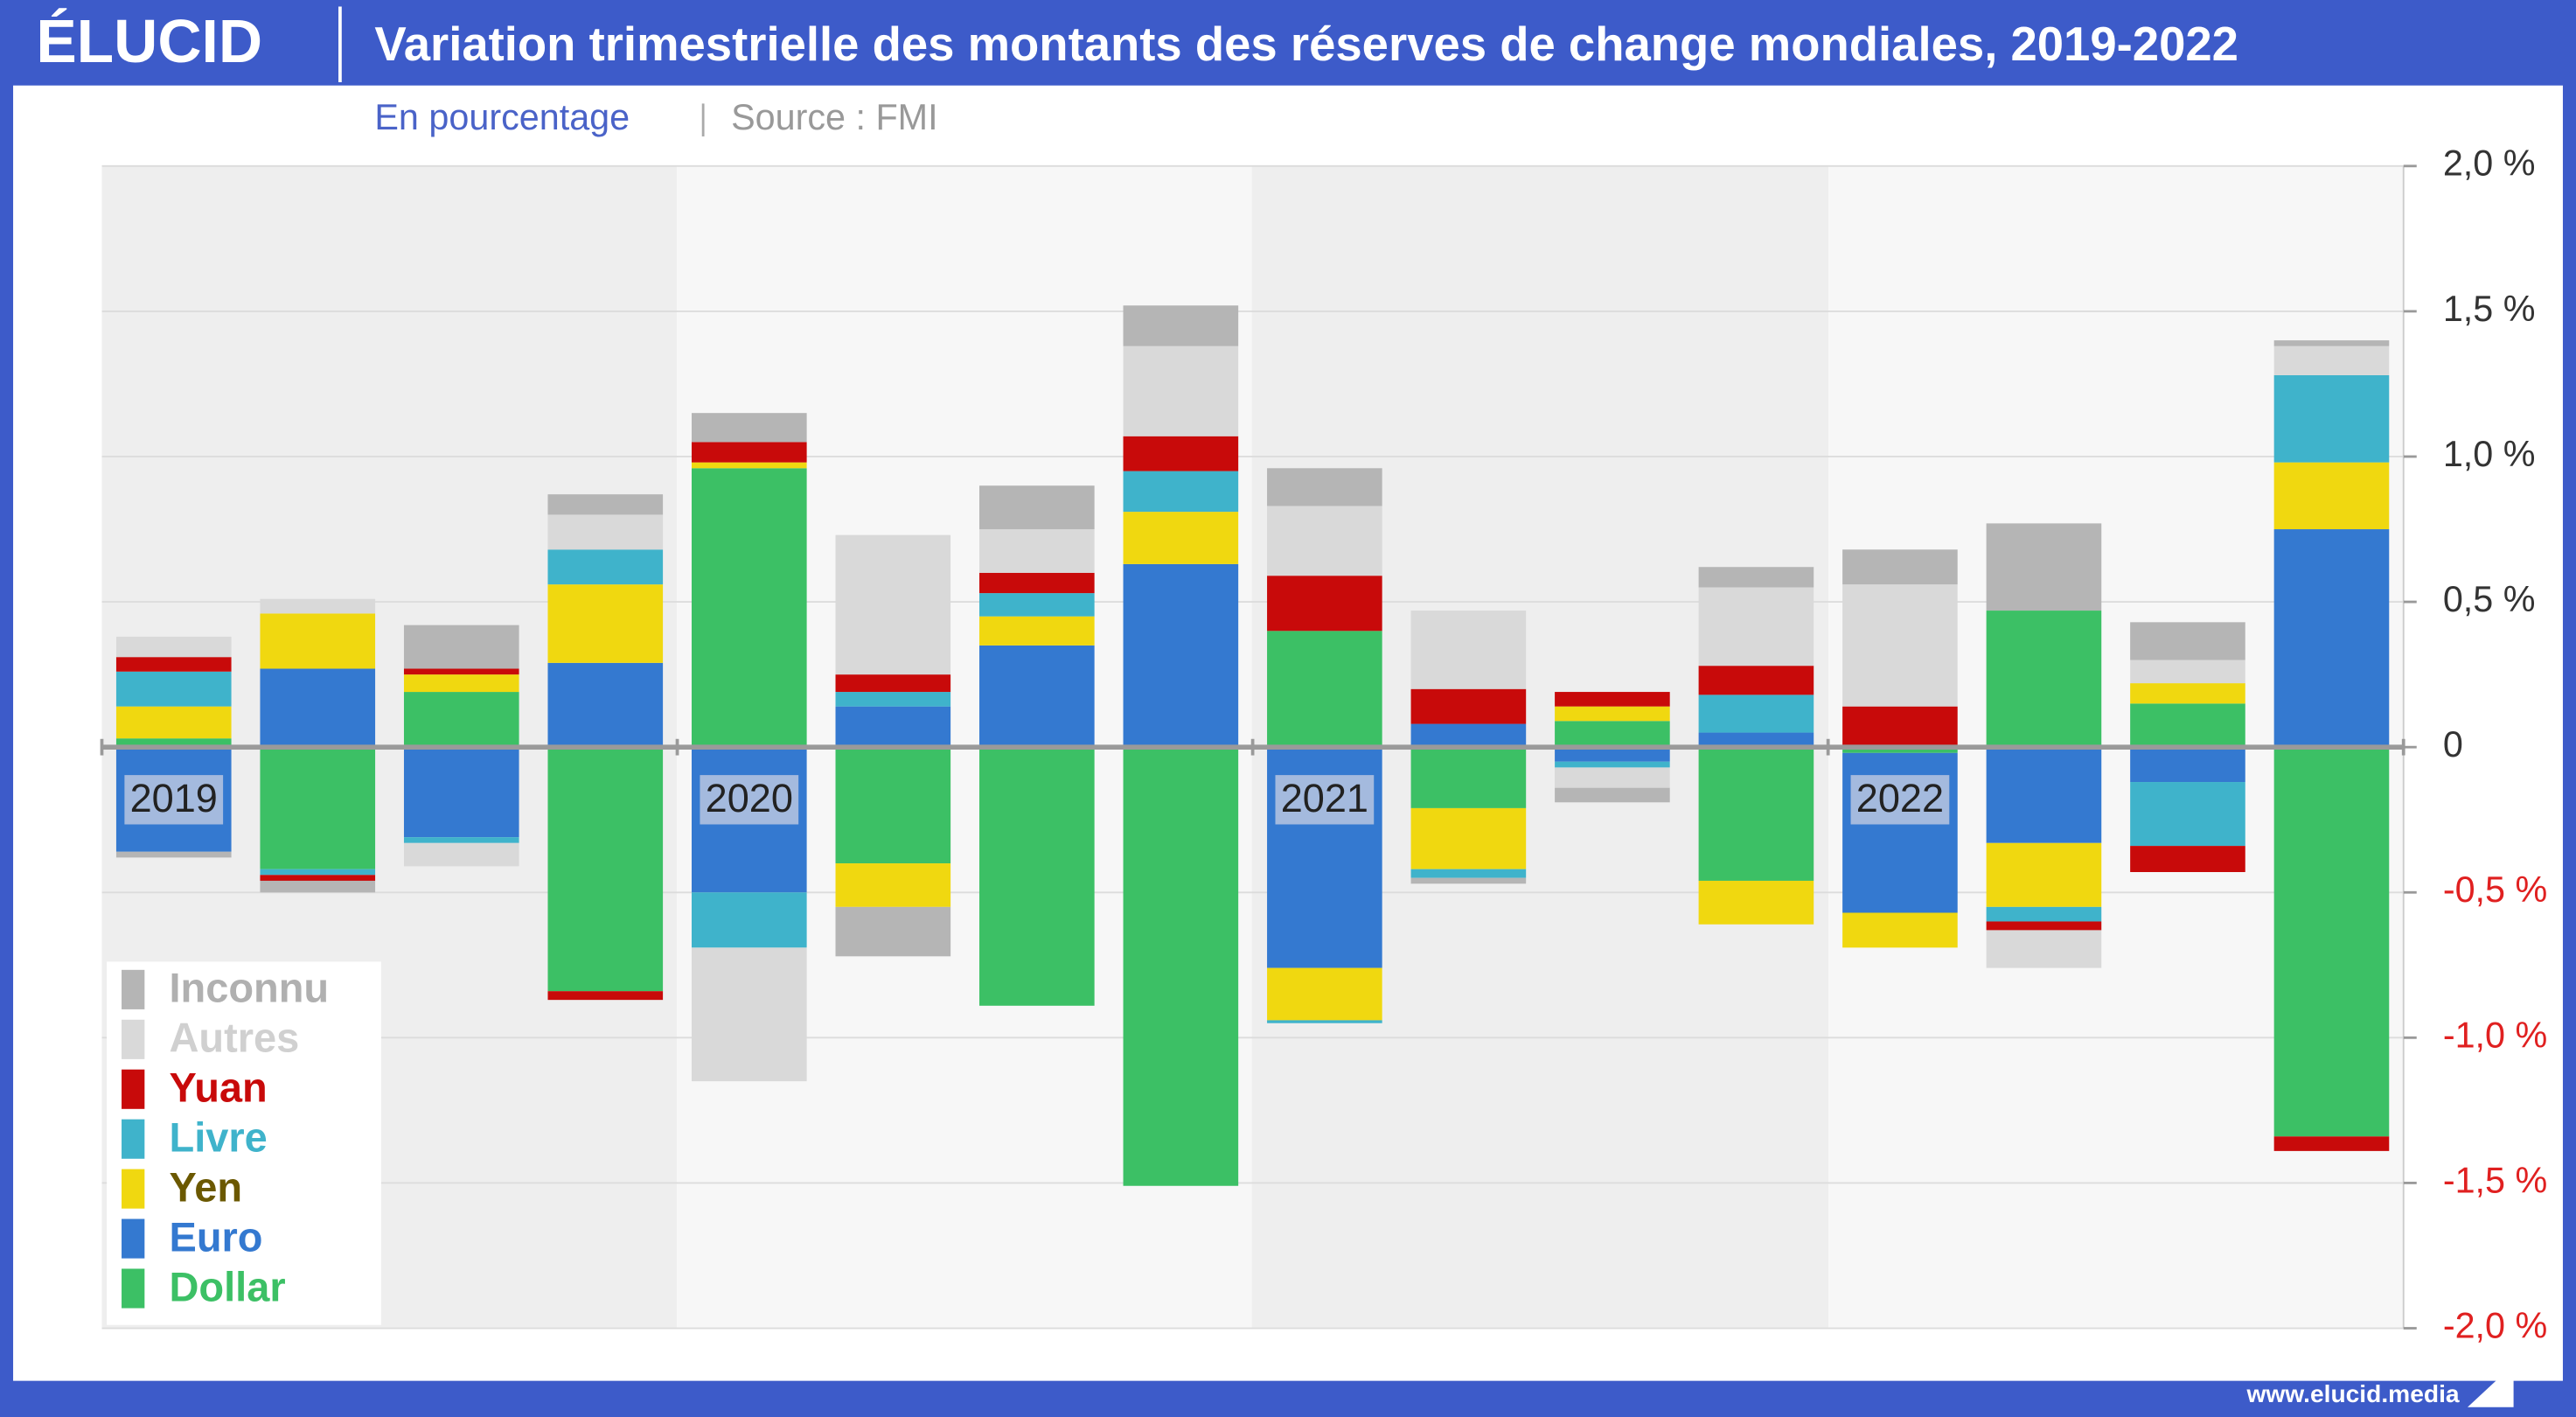 The image size is (2576, 1417). I want to click on y-tick-label: -1,5 %, so click(2495, 1180).